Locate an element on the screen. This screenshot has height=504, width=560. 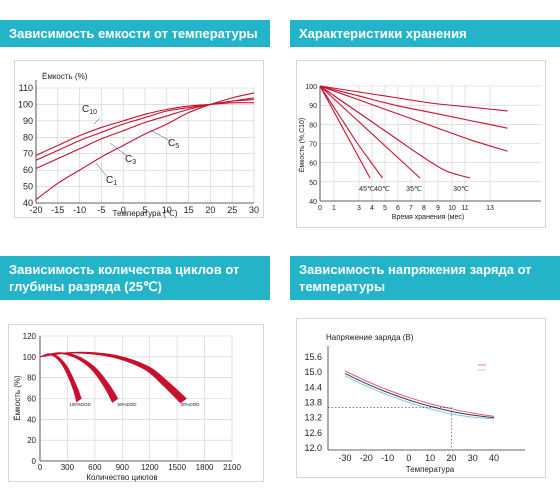
y-tick-label: 12.0 is located at coordinates (313, 448).